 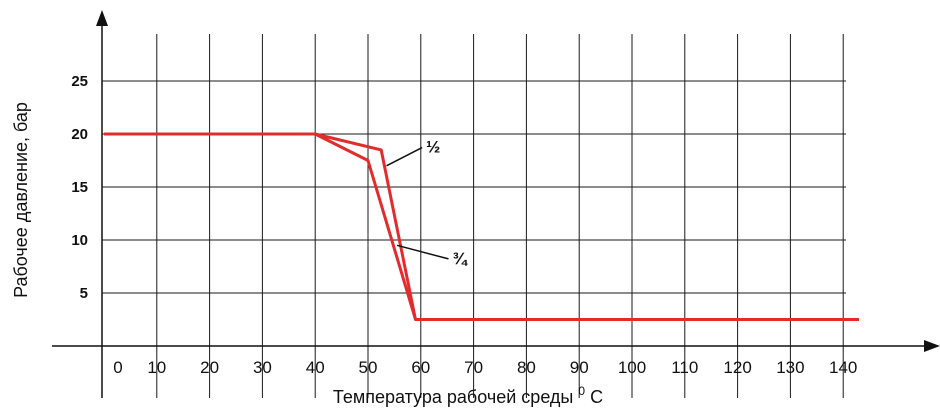 What do you see at coordinates (932, 346) in the screenshot?
I see `x-axis-arrow` at bounding box center [932, 346].